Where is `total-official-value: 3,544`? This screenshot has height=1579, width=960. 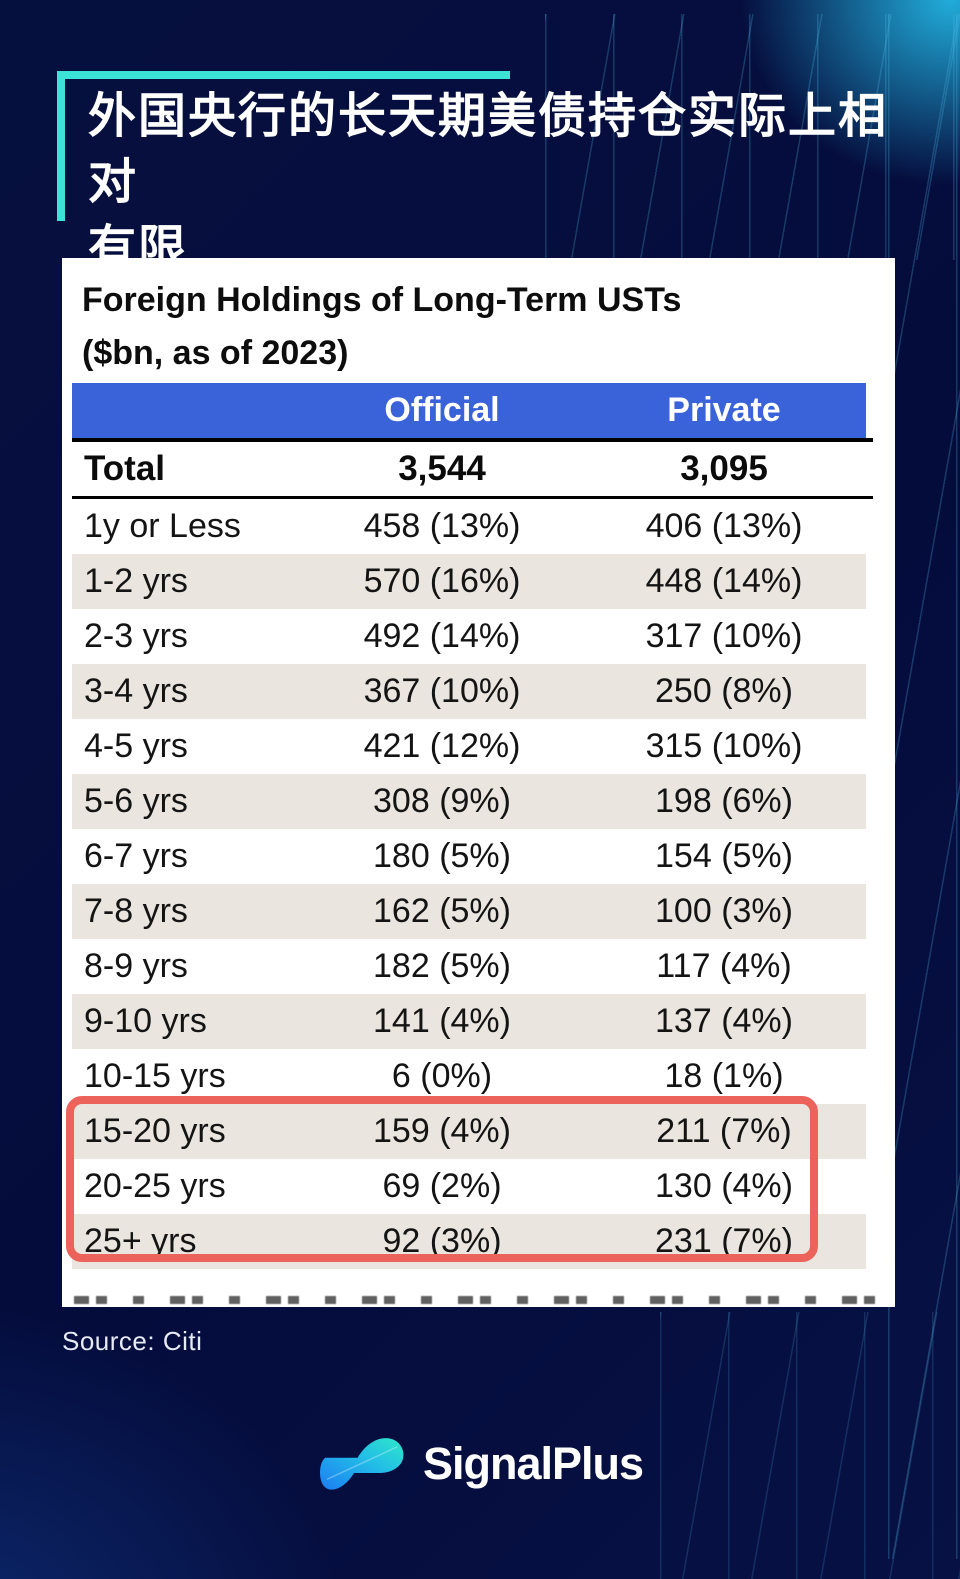 total-official-value: 3,544 is located at coordinates (442, 468).